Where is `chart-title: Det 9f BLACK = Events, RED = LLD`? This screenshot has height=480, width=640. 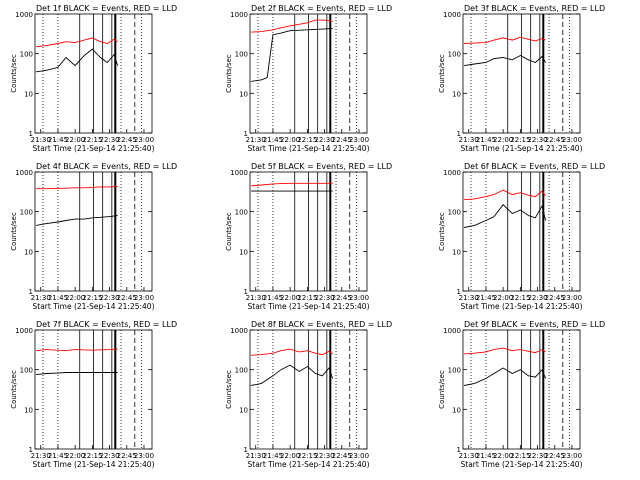 chart-title: Det 9f BLACK = Events, RED = LLD is located at coordinates (534, 324).